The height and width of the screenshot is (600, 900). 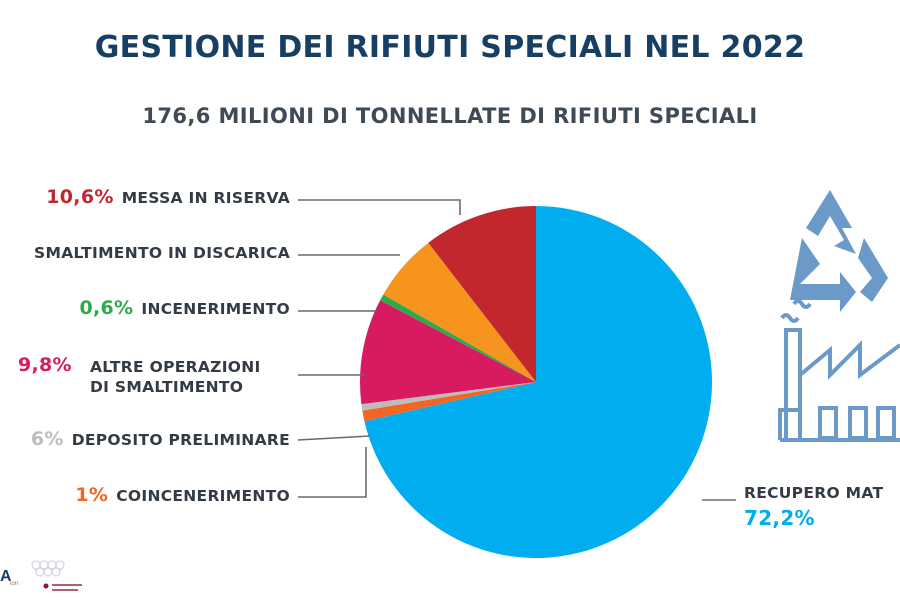 I want to click on illustration, so click(x=830, y=317).